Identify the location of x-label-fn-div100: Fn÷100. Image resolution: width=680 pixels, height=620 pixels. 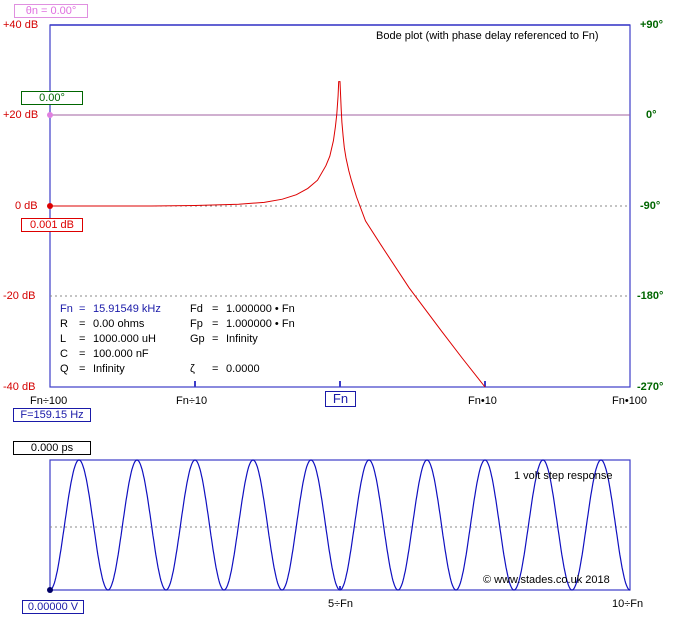
(49, 401).